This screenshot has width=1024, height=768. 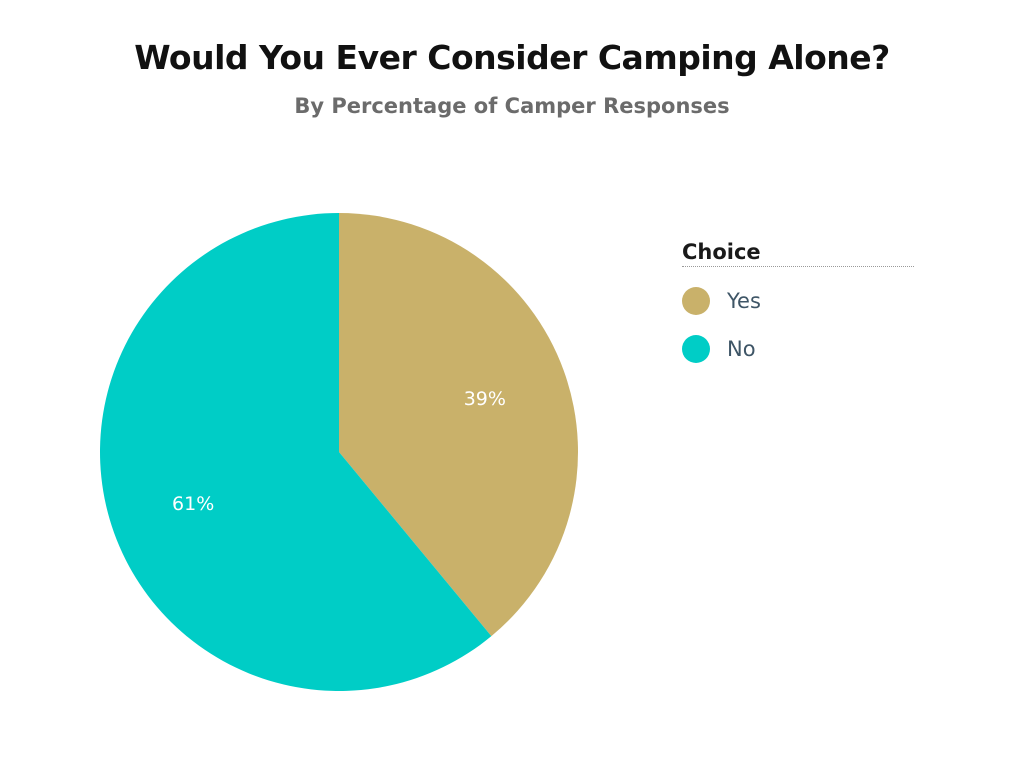 I want to click on legend-label-no: No, so click(x=741, y=349).